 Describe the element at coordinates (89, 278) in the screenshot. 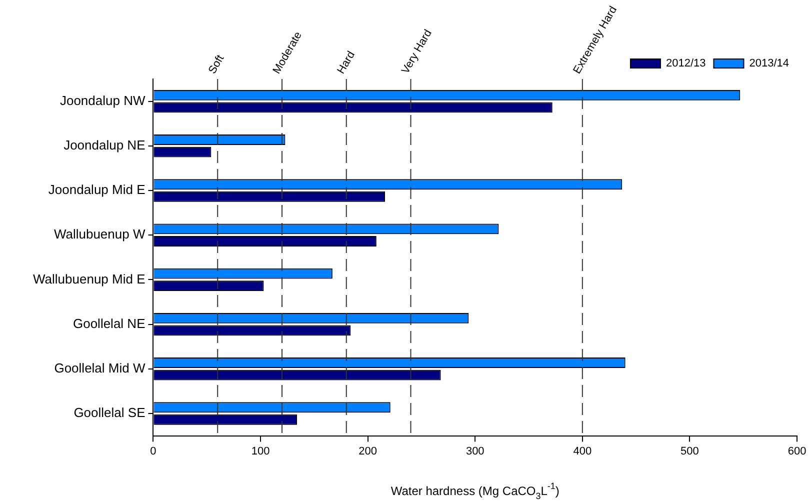

I see `y-tick-label: Wallubuenup Mid E` at that location.